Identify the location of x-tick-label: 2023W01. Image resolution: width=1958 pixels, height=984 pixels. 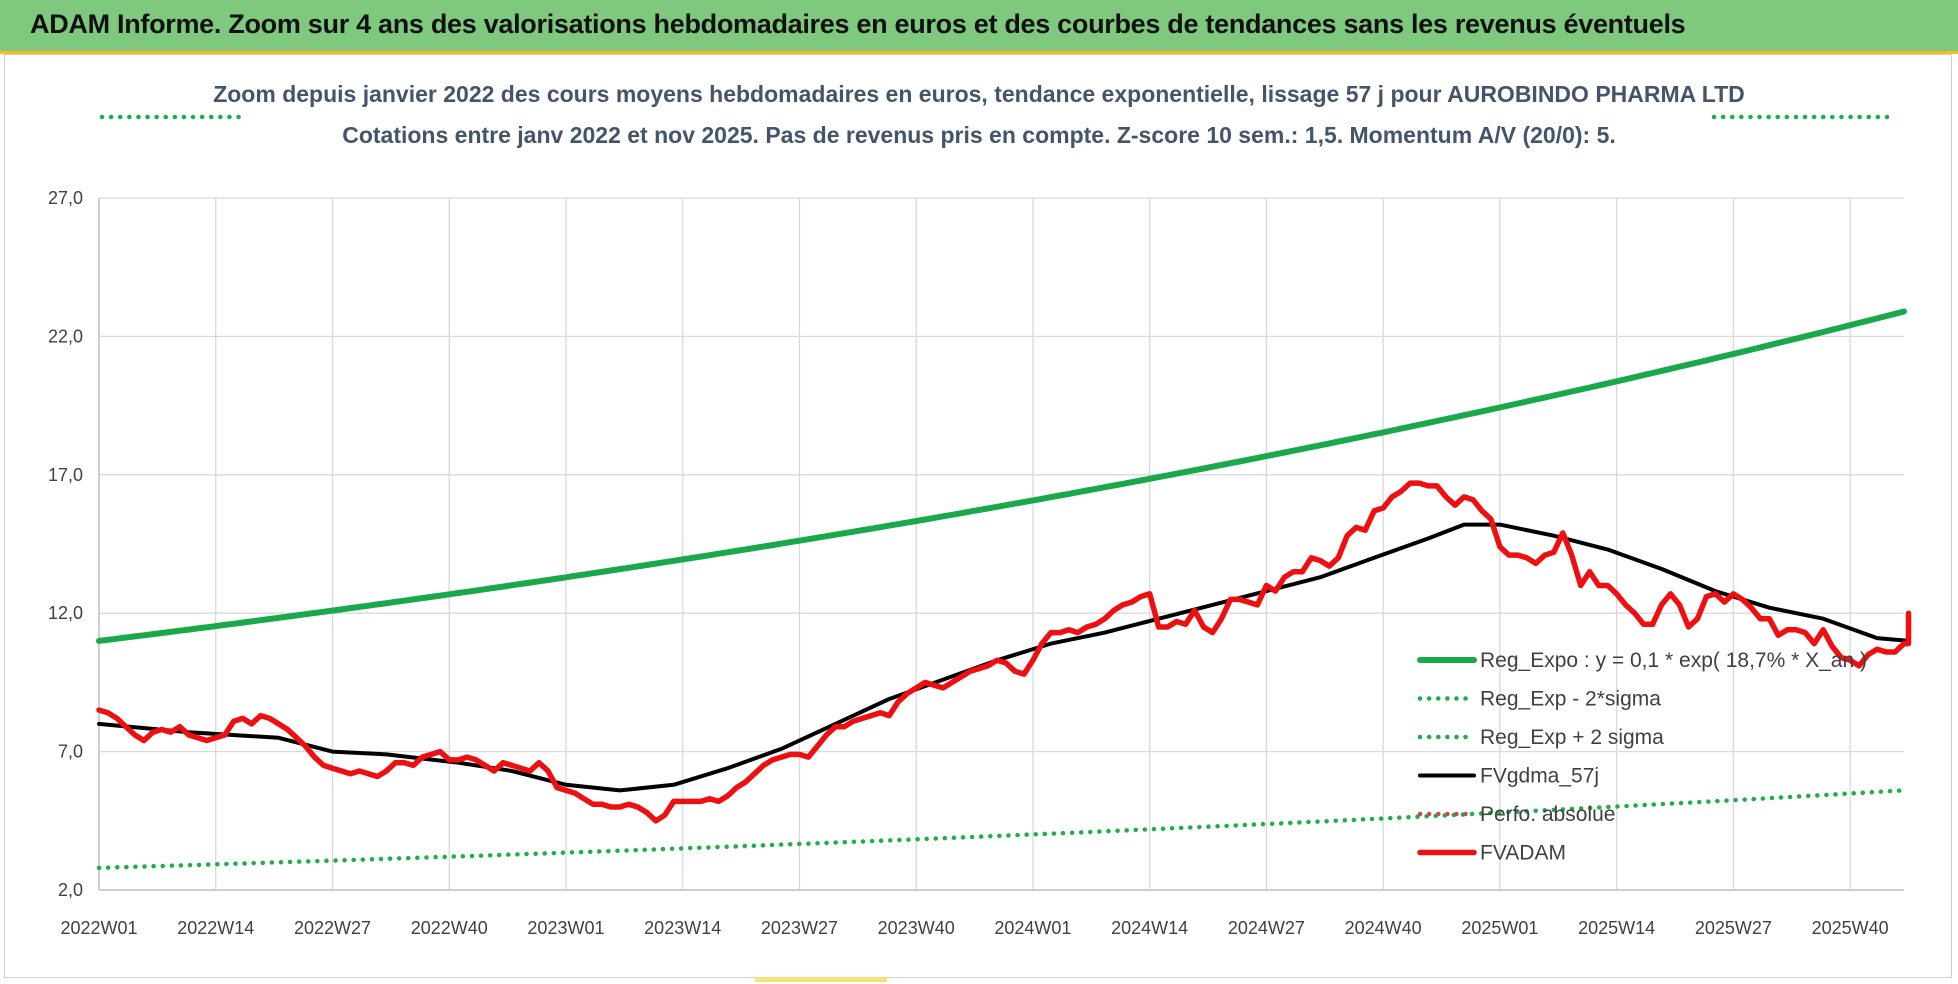
(565, 928).